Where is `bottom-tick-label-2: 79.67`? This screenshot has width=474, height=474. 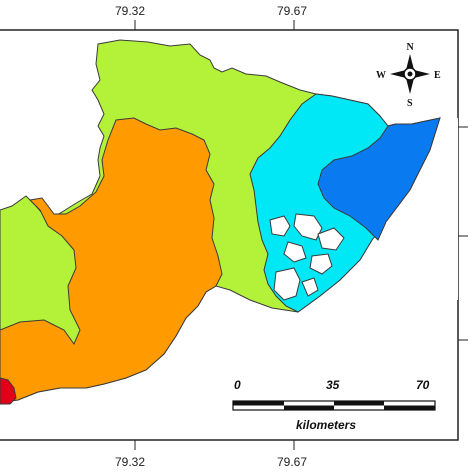 bottom-tick-label-2: 79.67 is located at coordinates (292, 462).